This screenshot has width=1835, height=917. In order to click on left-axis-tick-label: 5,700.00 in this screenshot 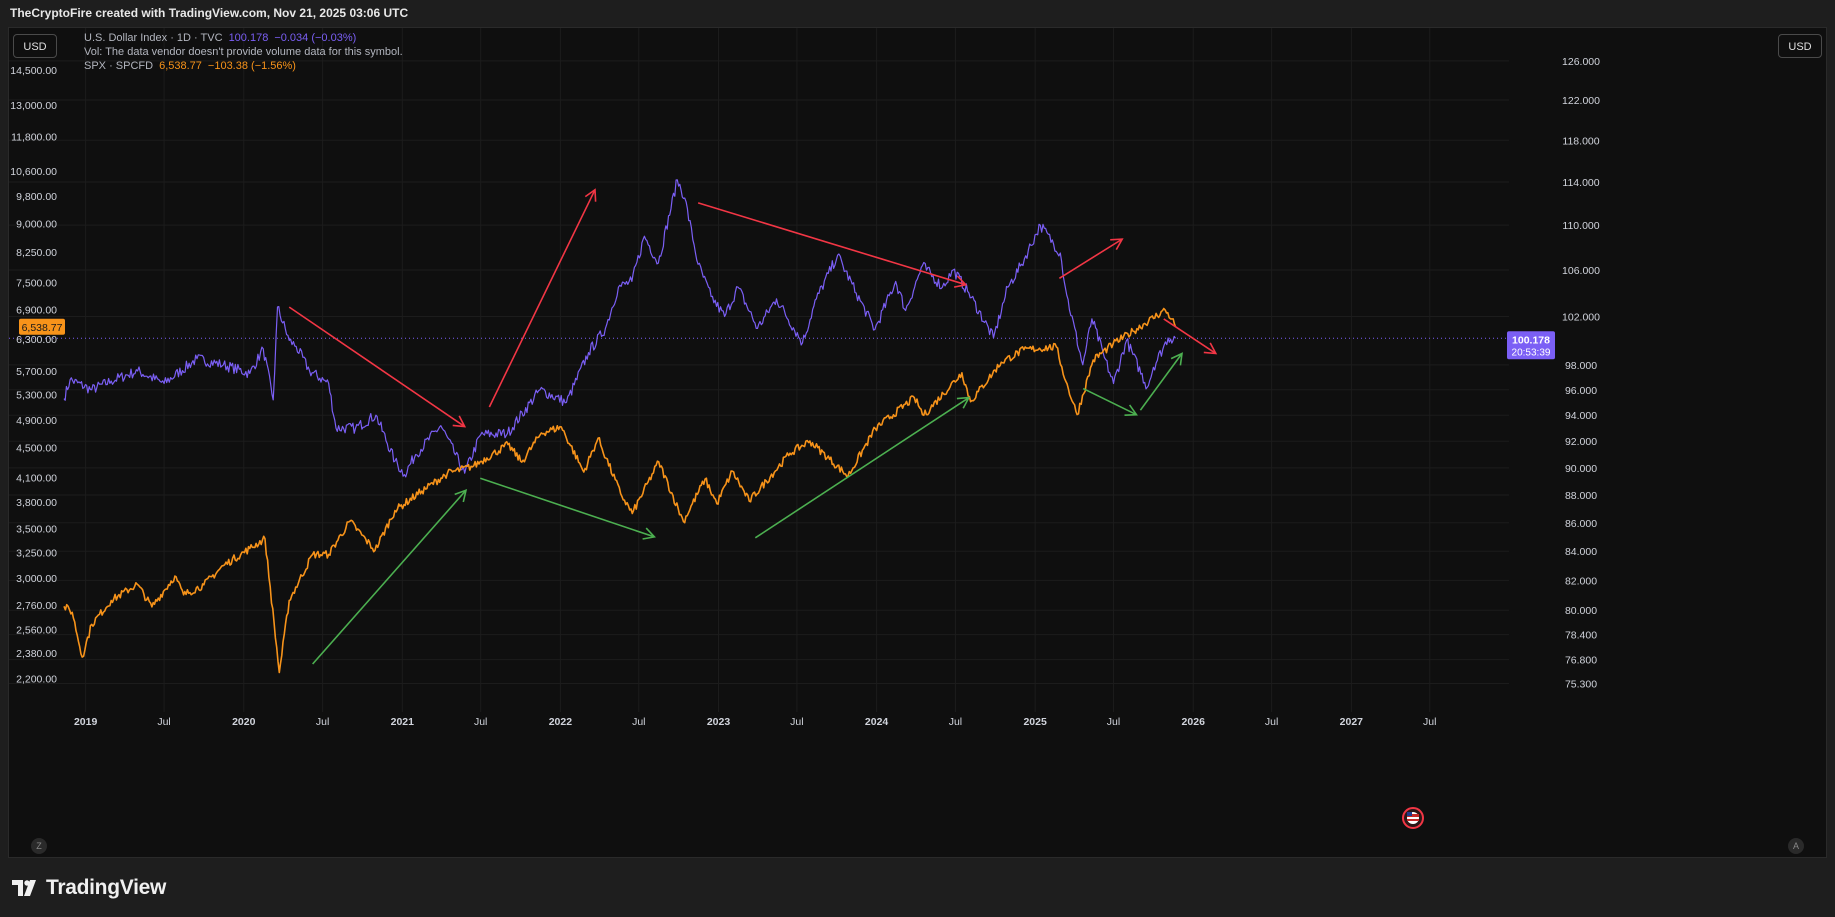, I will do `click(36, 372)`.